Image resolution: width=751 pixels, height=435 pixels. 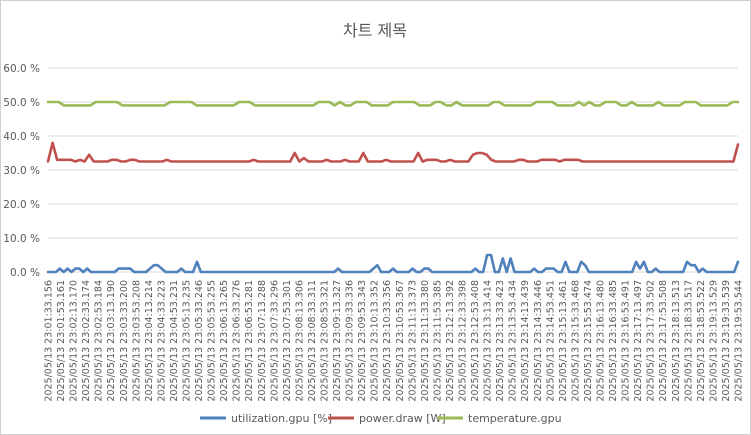 I want to click on x-tick-label: 2025/05/13 23:08:53.321, so click(x=325, y=341).